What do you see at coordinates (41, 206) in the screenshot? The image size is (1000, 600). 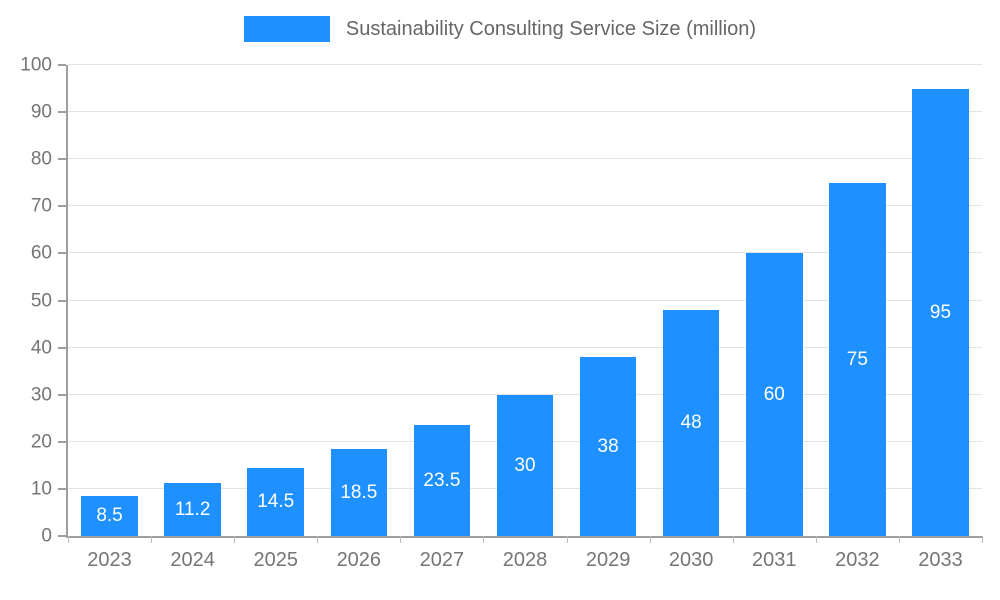 I see `y-axis-label: 70` at bounding box center [41, 206].